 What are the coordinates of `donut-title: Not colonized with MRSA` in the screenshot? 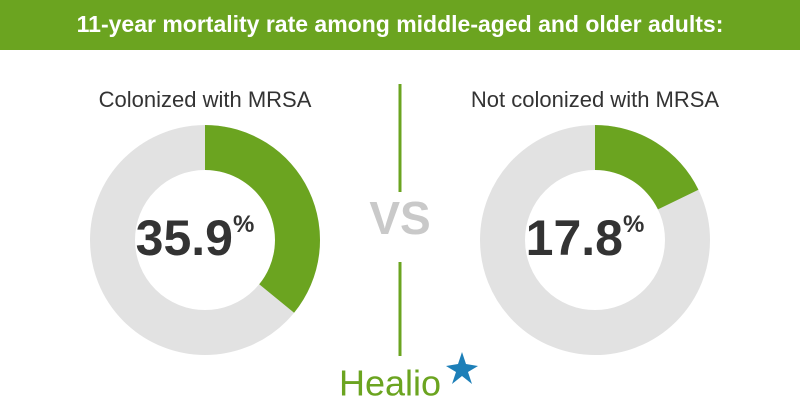 It's located at (595, 99).